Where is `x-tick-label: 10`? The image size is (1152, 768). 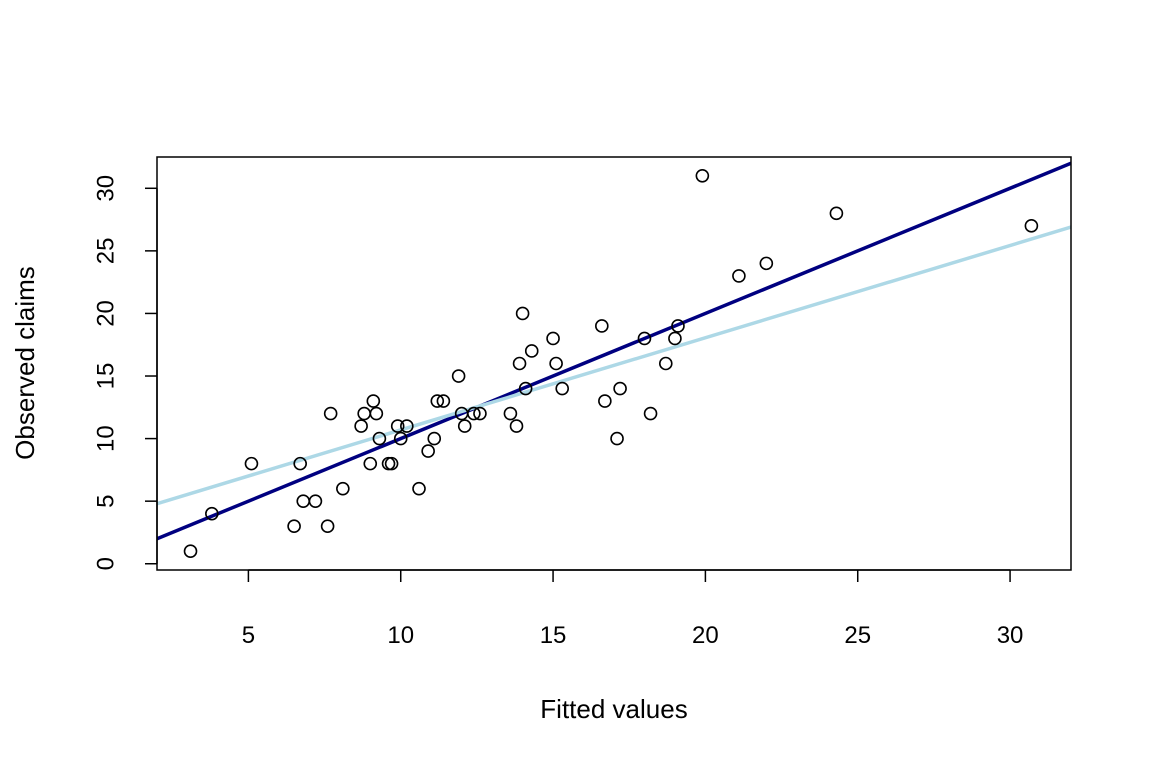
x-tick-label: 10 is located at coordinates (400, 635).